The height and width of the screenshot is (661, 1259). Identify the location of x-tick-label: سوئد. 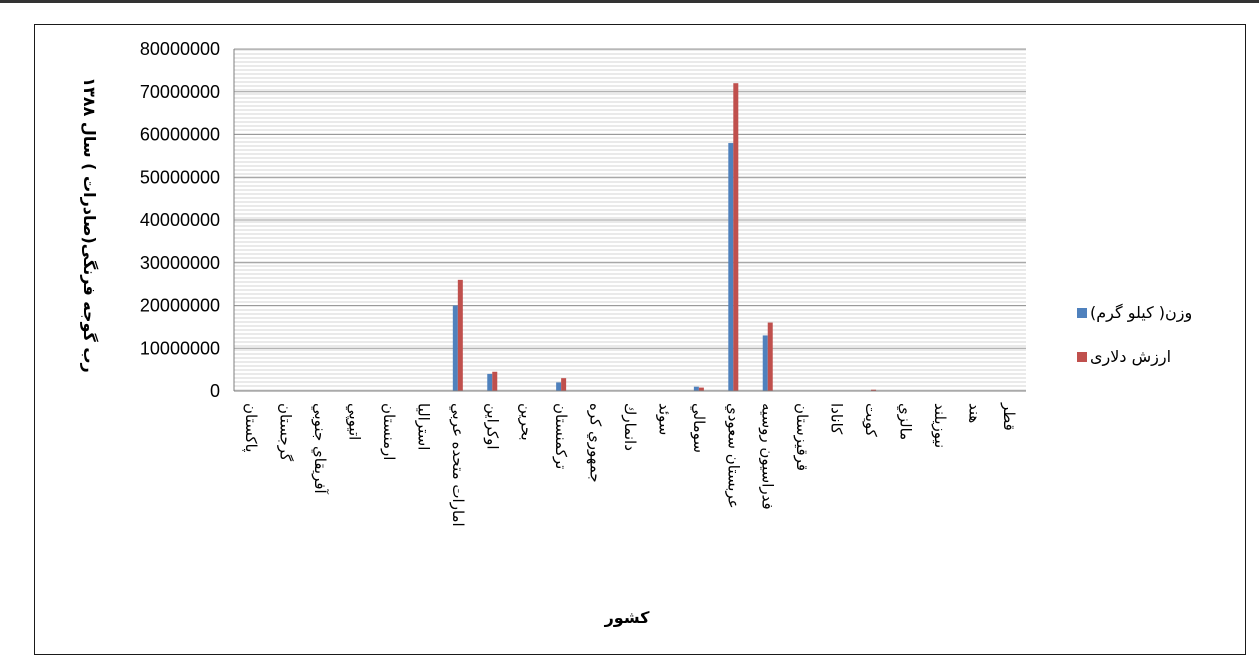
(664, 419).